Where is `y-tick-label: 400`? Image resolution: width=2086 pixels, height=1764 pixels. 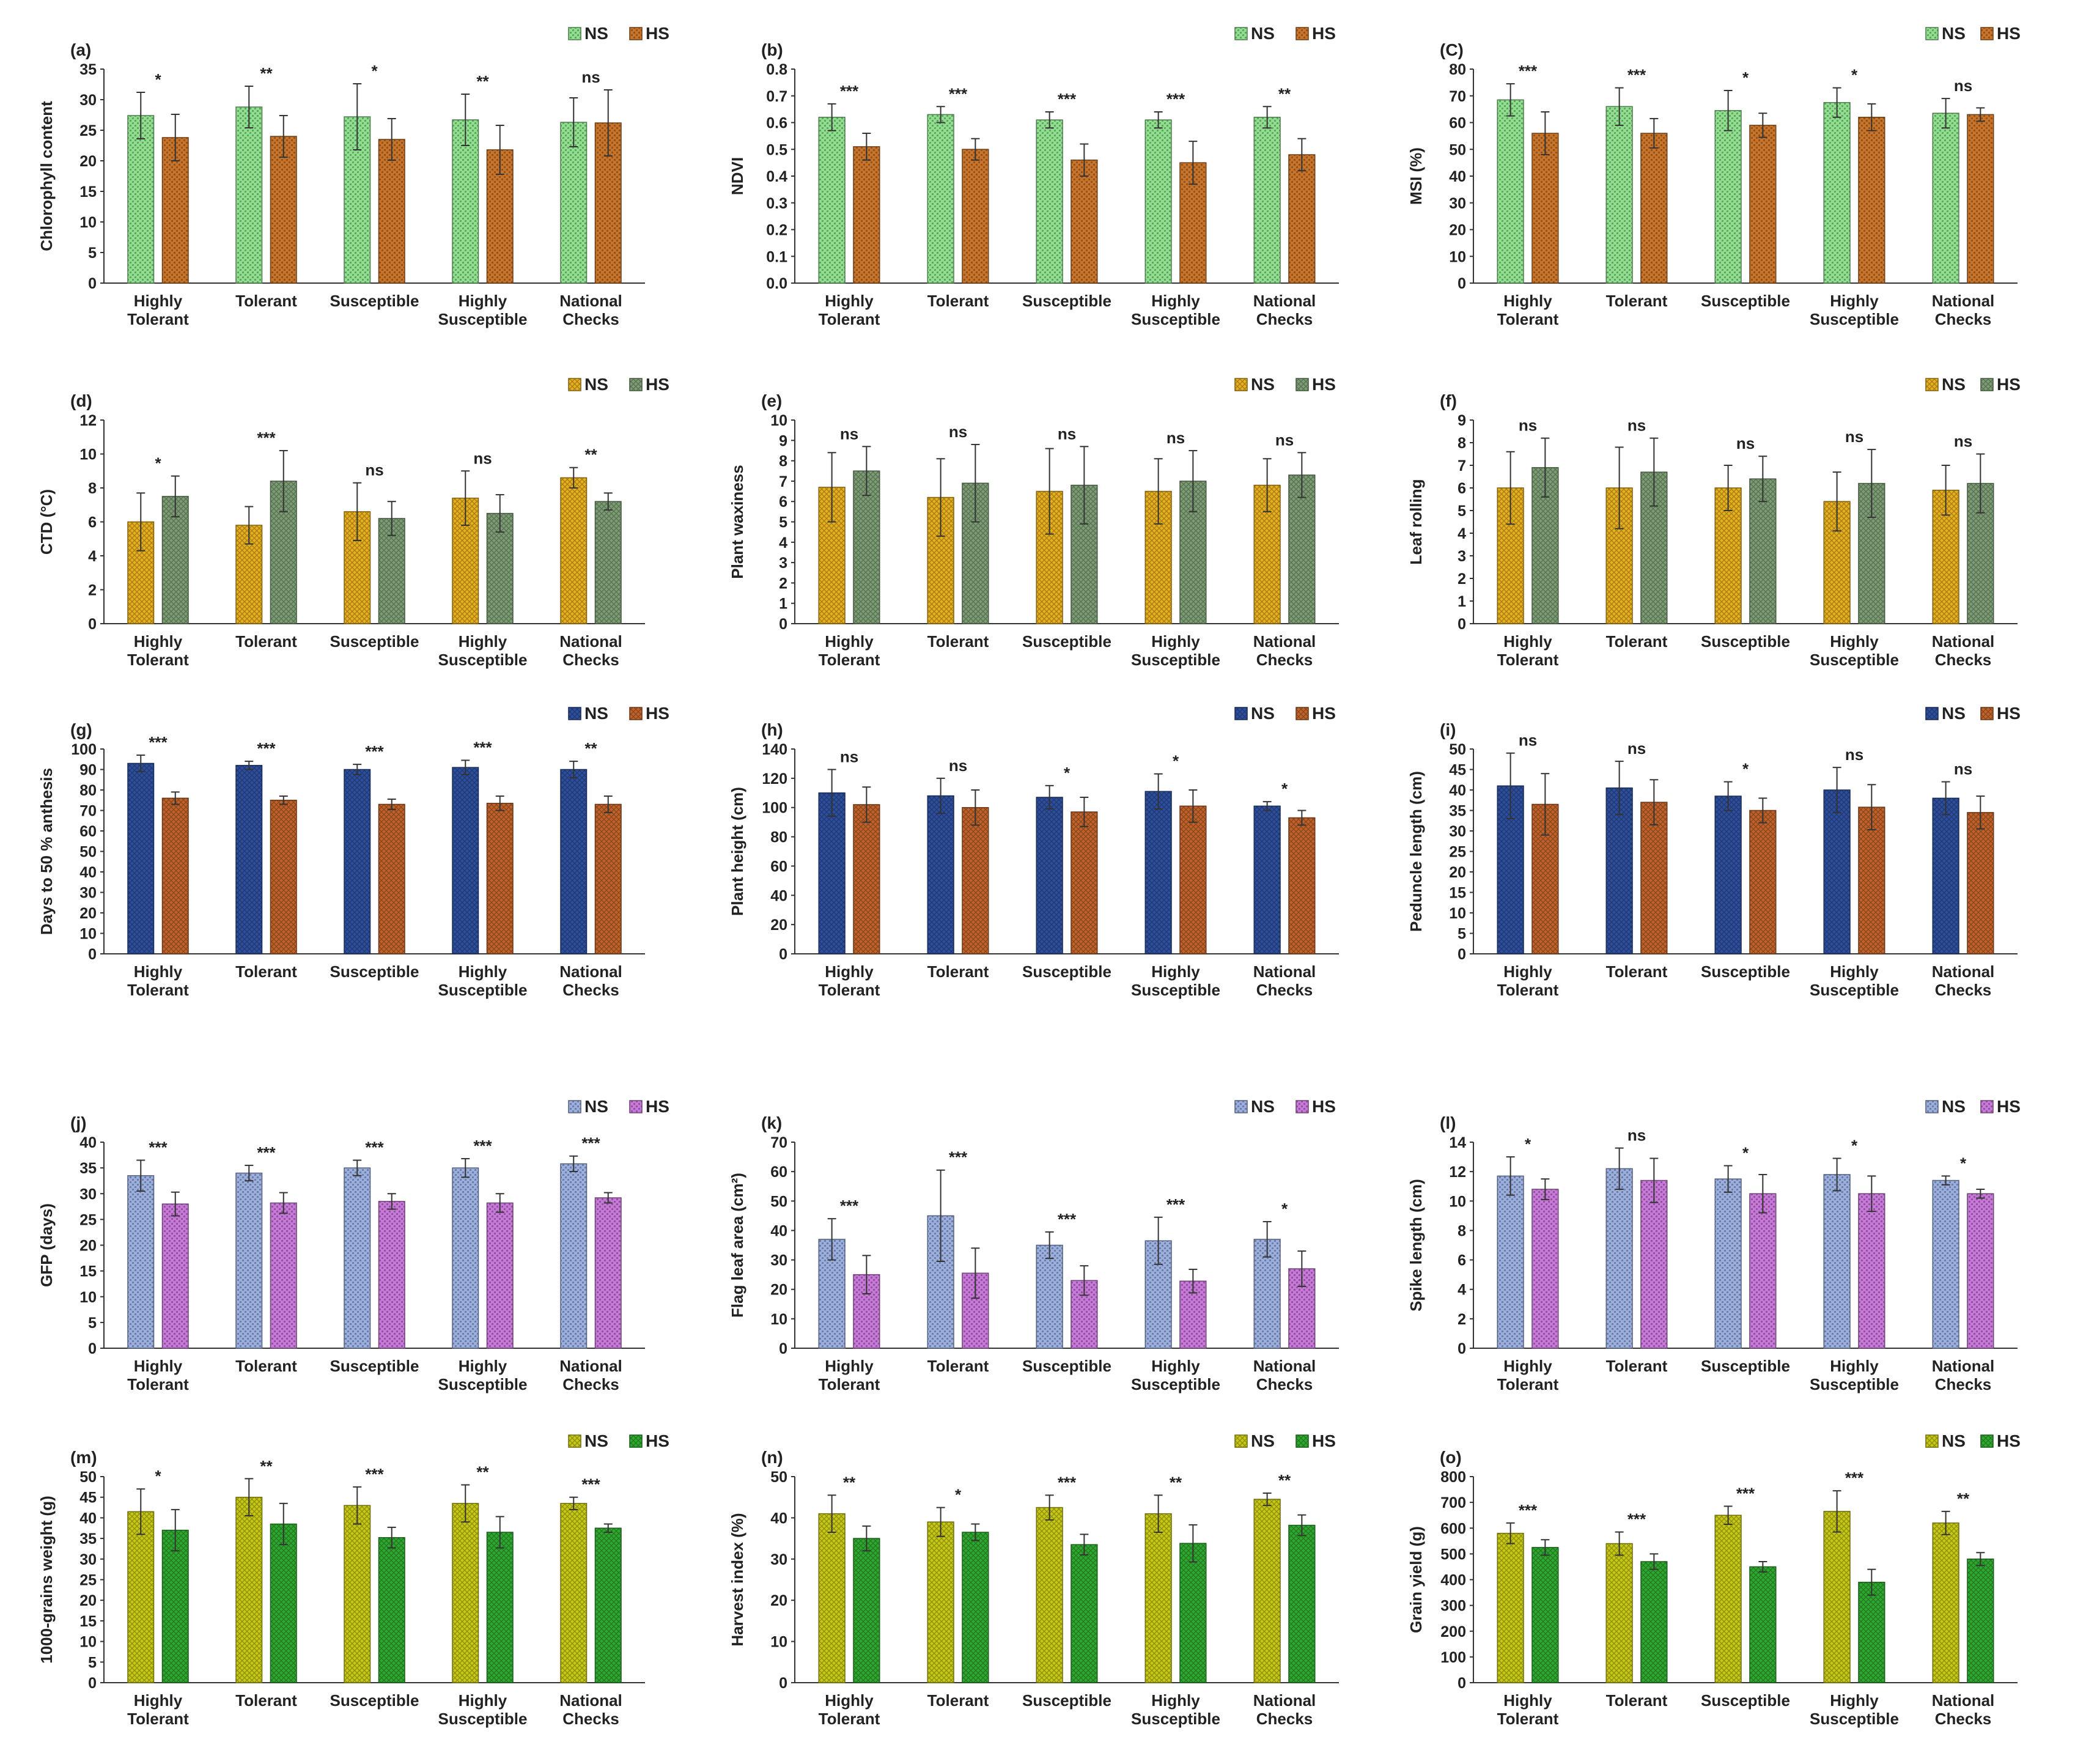 y-tick-label: 400 is located at coordinates (1453, 1580).